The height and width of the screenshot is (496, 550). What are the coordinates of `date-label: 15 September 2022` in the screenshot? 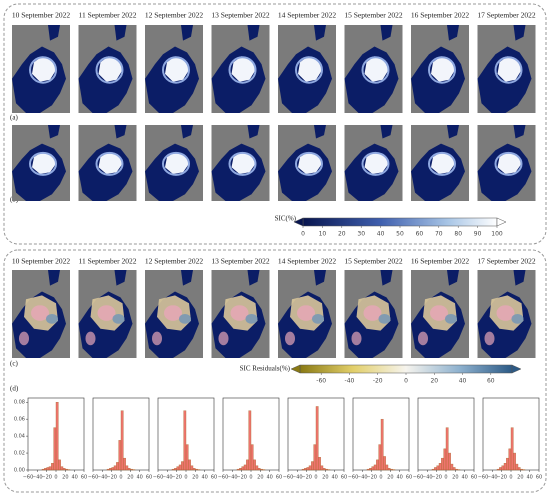 It's located at (373, 15).